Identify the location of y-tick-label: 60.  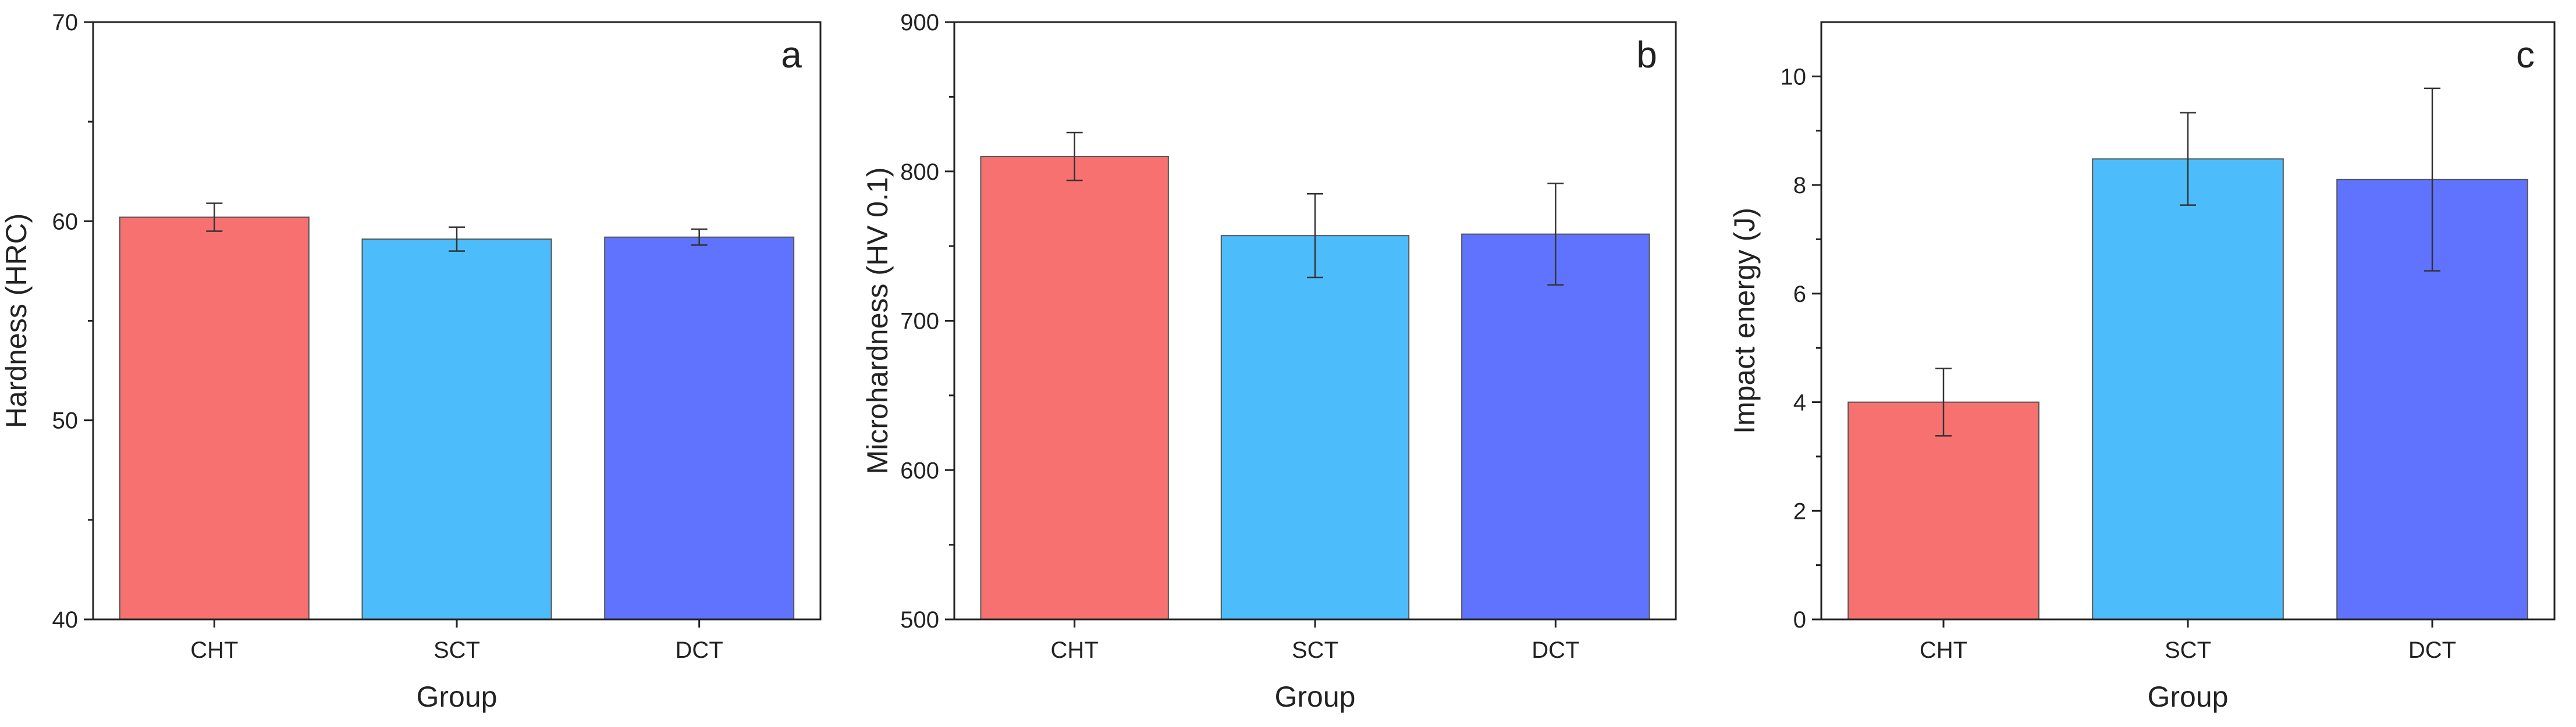
(65, 221).